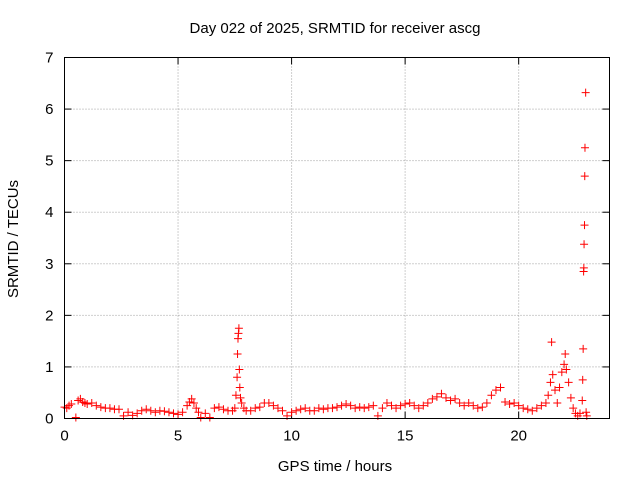  I want to click on x-tick-label: 10, so click(291, 436).